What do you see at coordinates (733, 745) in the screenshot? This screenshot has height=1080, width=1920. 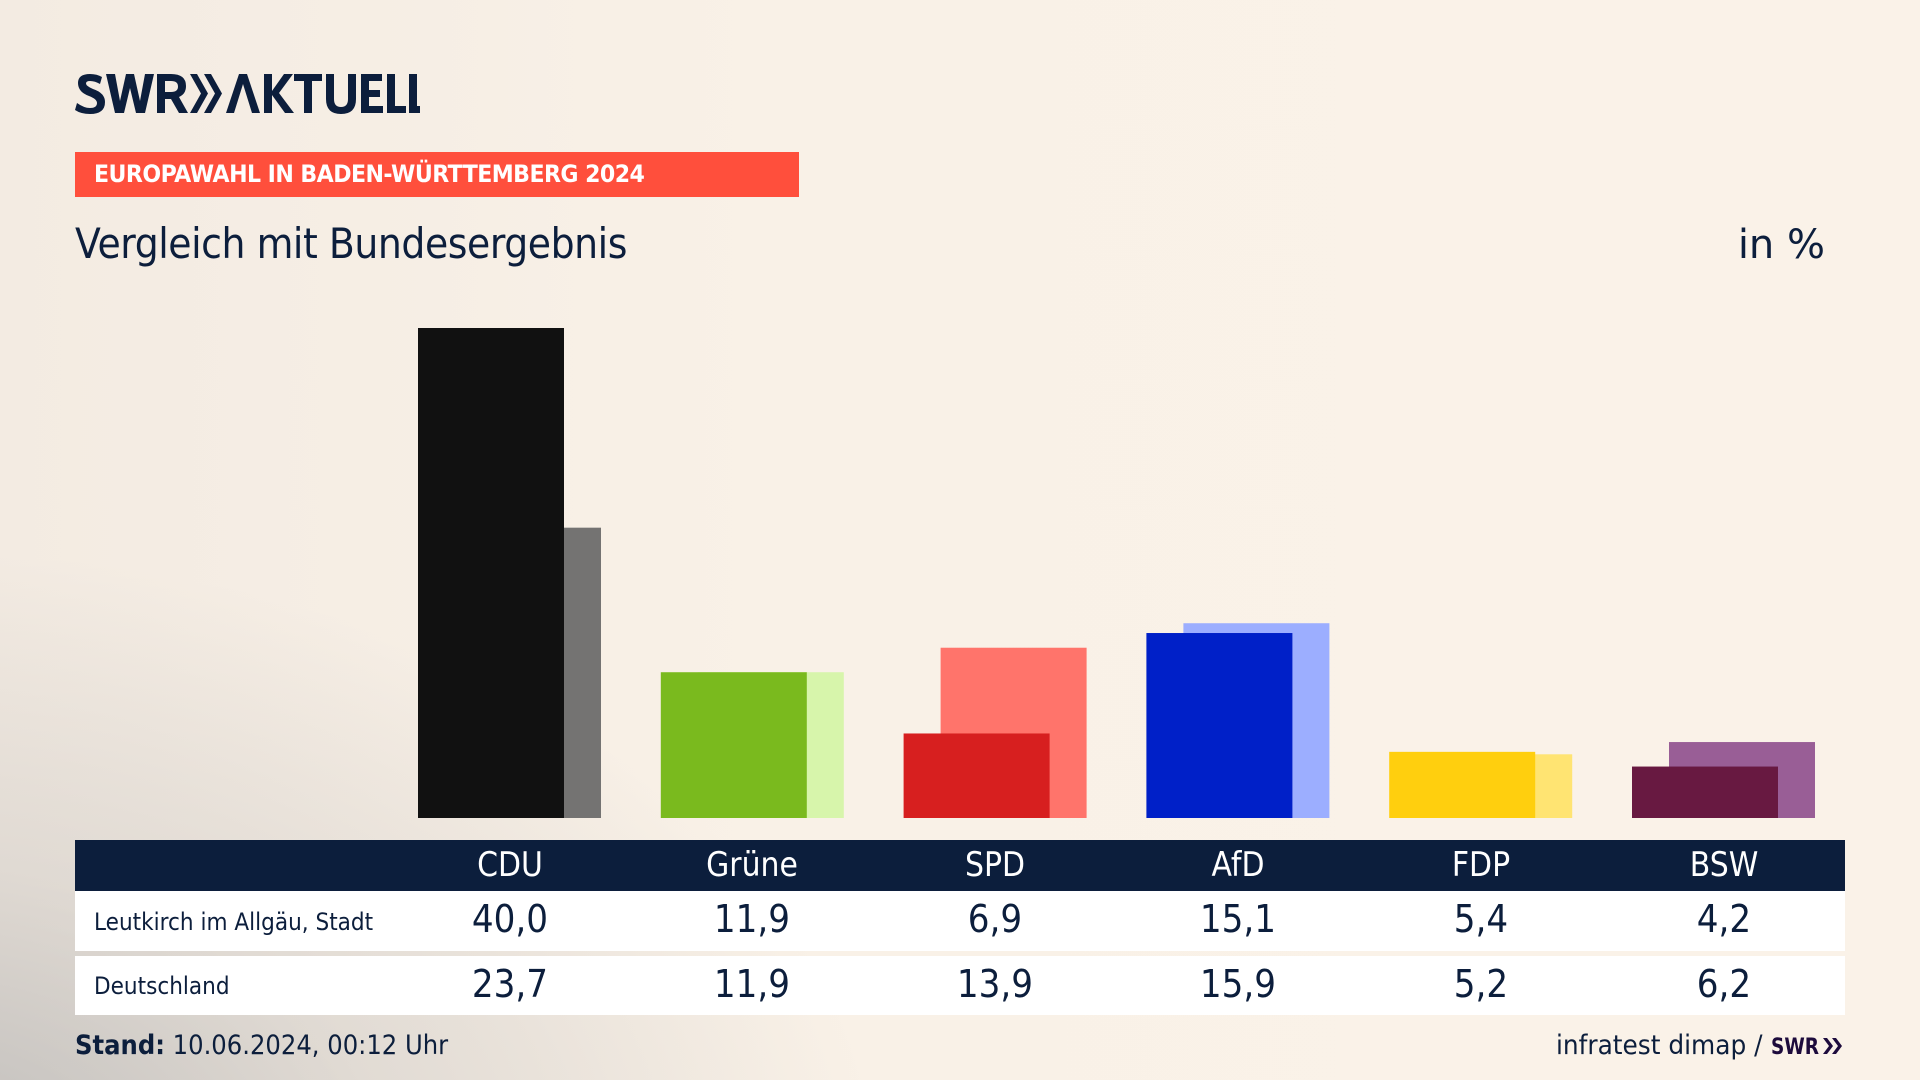 I see `bar-local-gruene` at bounding box center [733, 745].